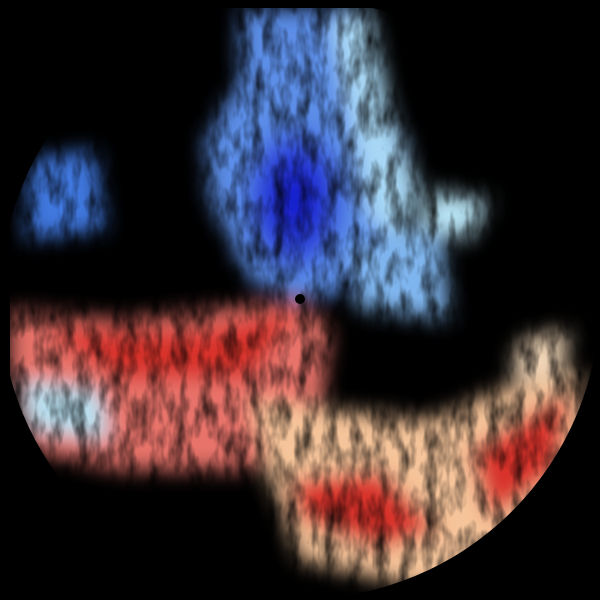  I want to click on red-band-left, so click(170, 345).